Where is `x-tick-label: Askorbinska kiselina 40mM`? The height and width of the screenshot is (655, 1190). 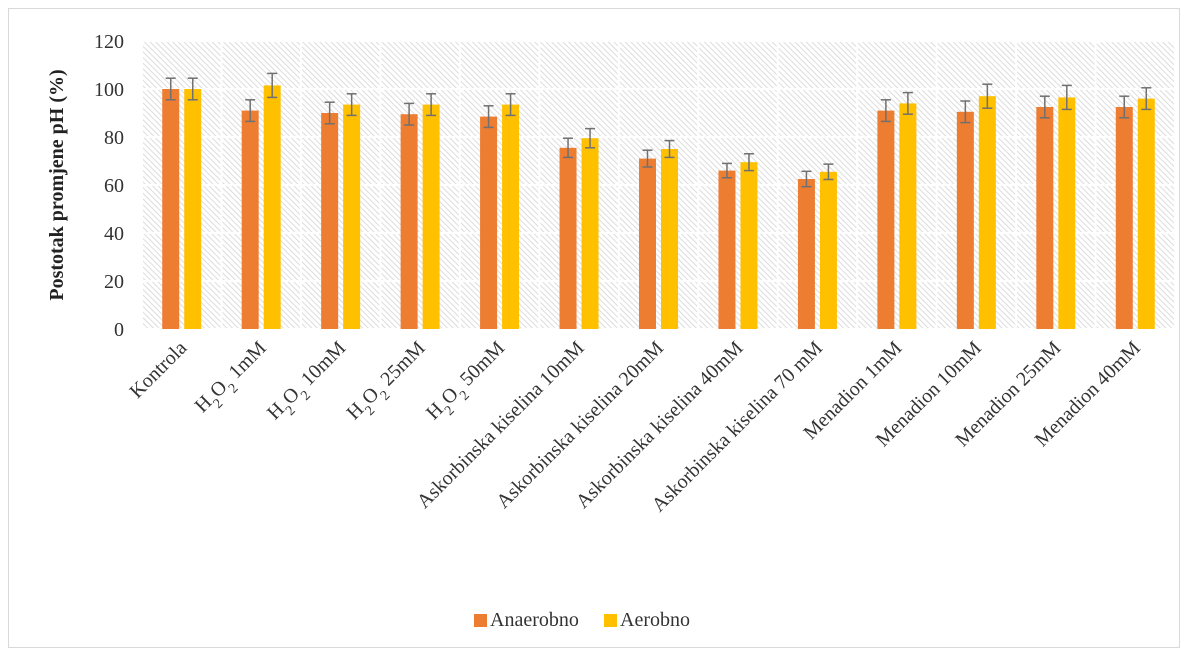
x-tick-label: Askorbinska kiselina 40mM is located at coordinates (660, 425).